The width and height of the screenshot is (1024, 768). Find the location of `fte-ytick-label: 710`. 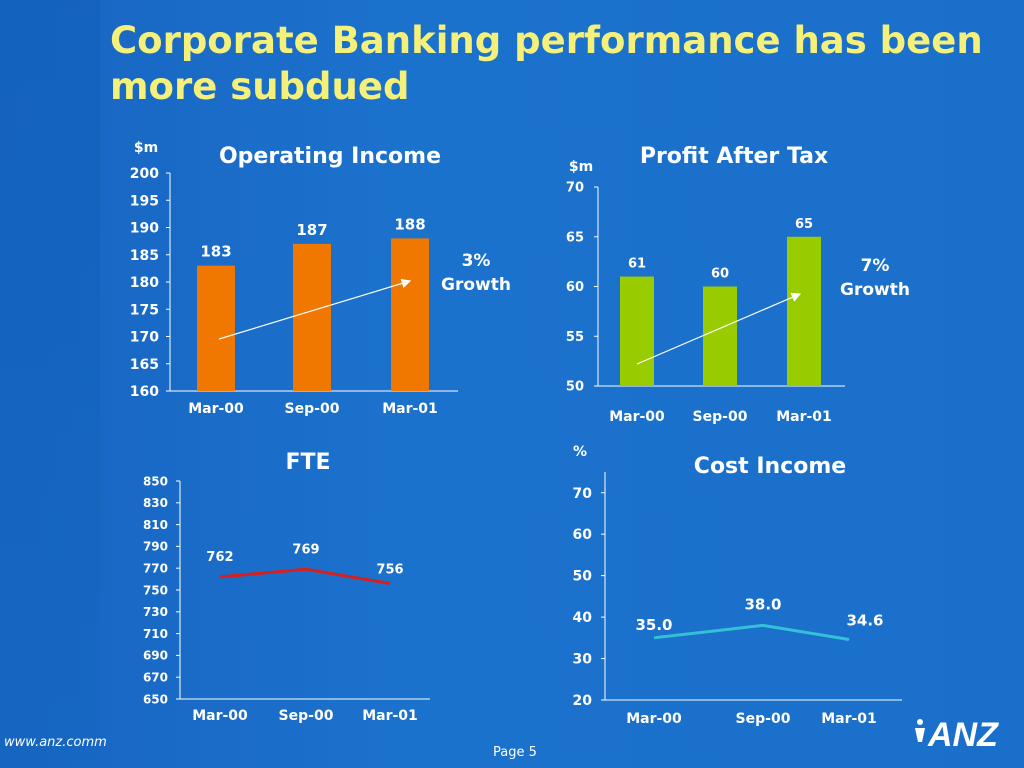

fte-ytick-label: 710 is located at coordinates (155, 634).